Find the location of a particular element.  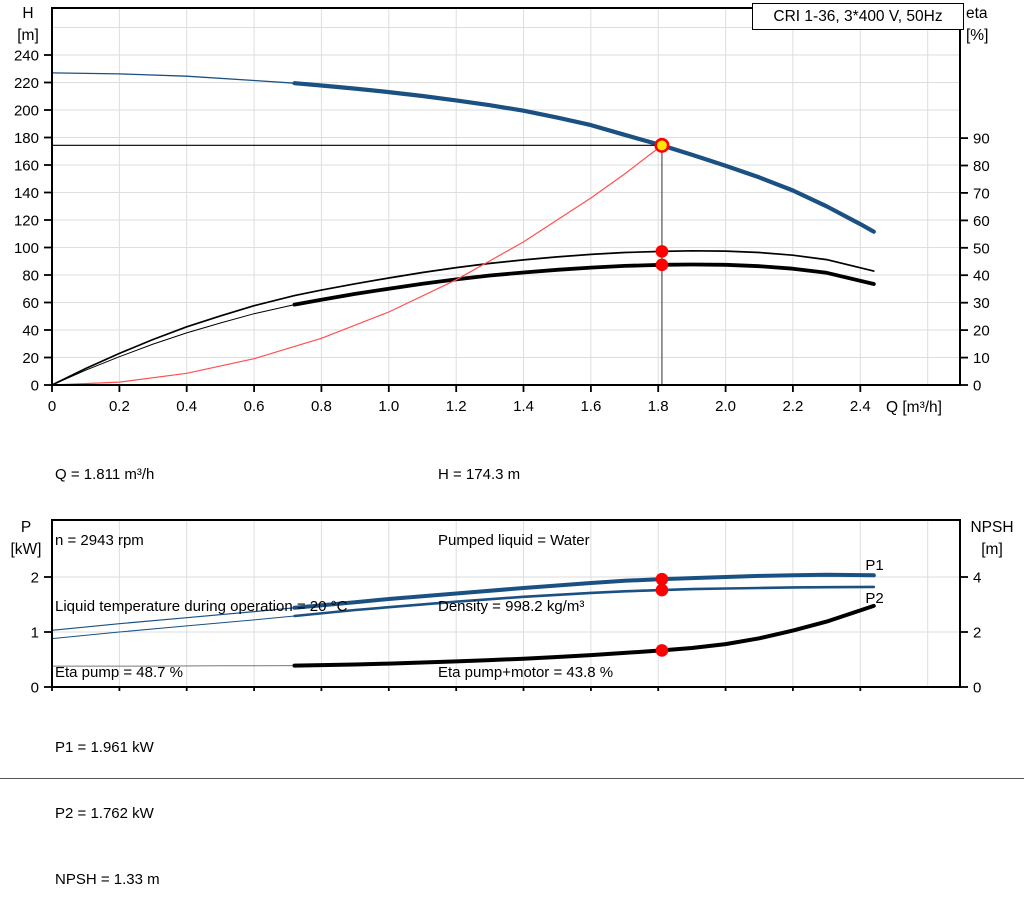

eta-pump-motor-extrapolated is located at coordinates (173, 345).